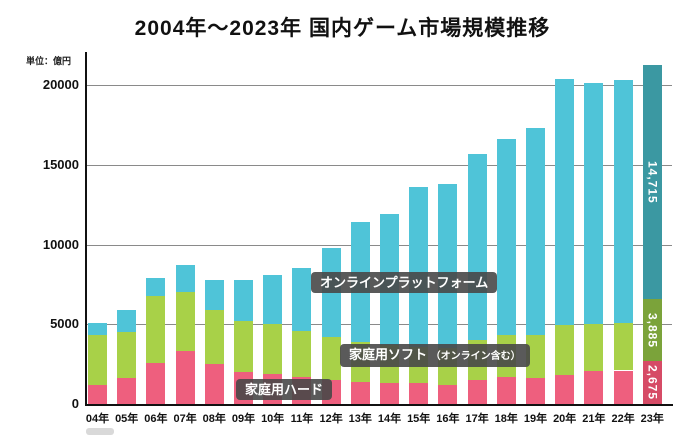  I want to click on x-tick-label-16年: 16年, so click(448, 419).